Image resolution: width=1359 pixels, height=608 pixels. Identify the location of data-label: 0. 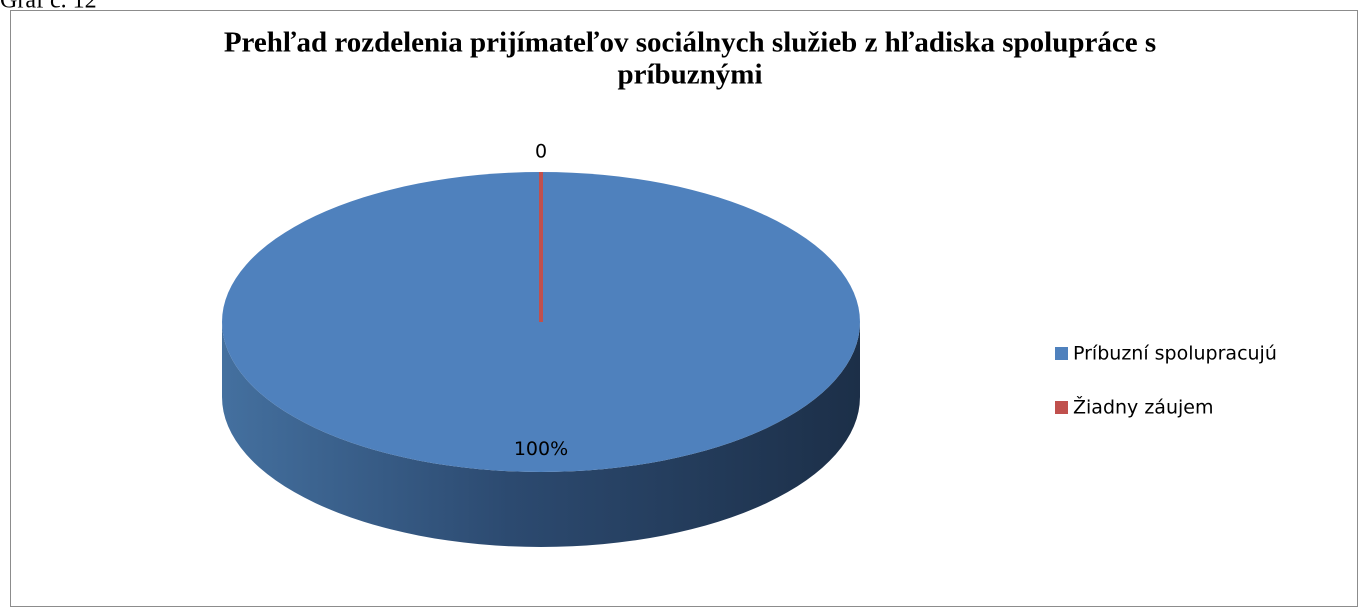
(541, 152).